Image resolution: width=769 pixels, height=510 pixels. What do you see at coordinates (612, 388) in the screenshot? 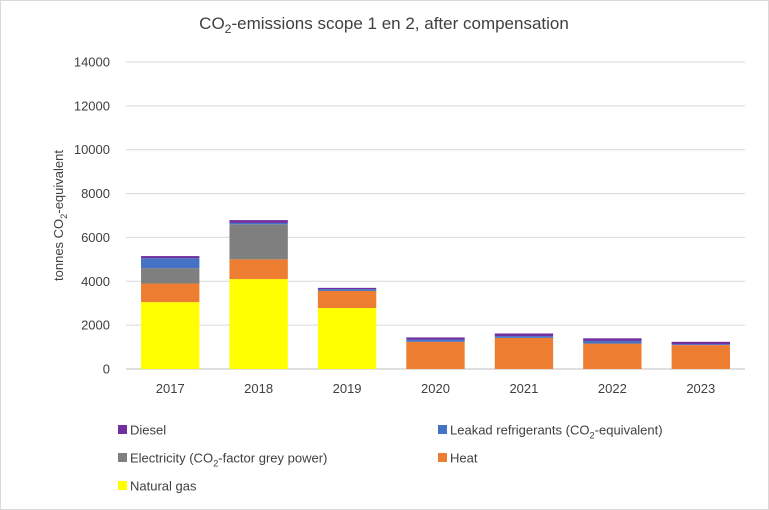
I see `x-tick-label: 2022` at bounding box center [612, 388].